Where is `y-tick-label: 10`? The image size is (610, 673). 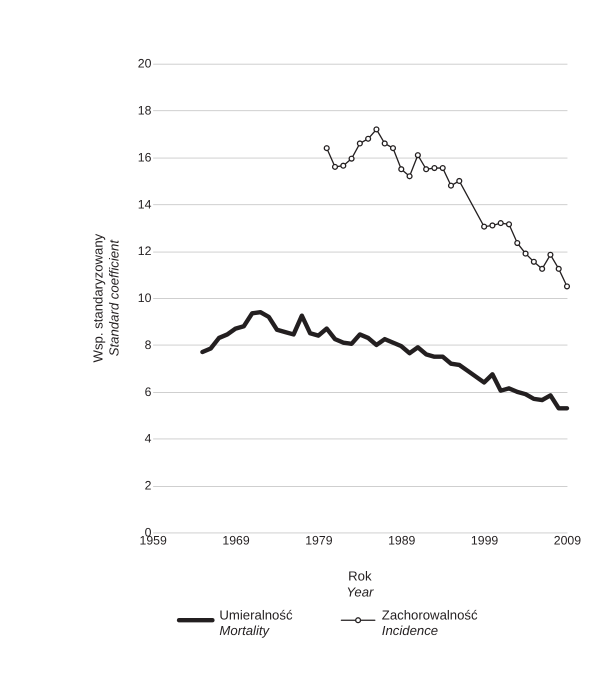
y-tick-label: 10 is located at coordinates (145, 298).